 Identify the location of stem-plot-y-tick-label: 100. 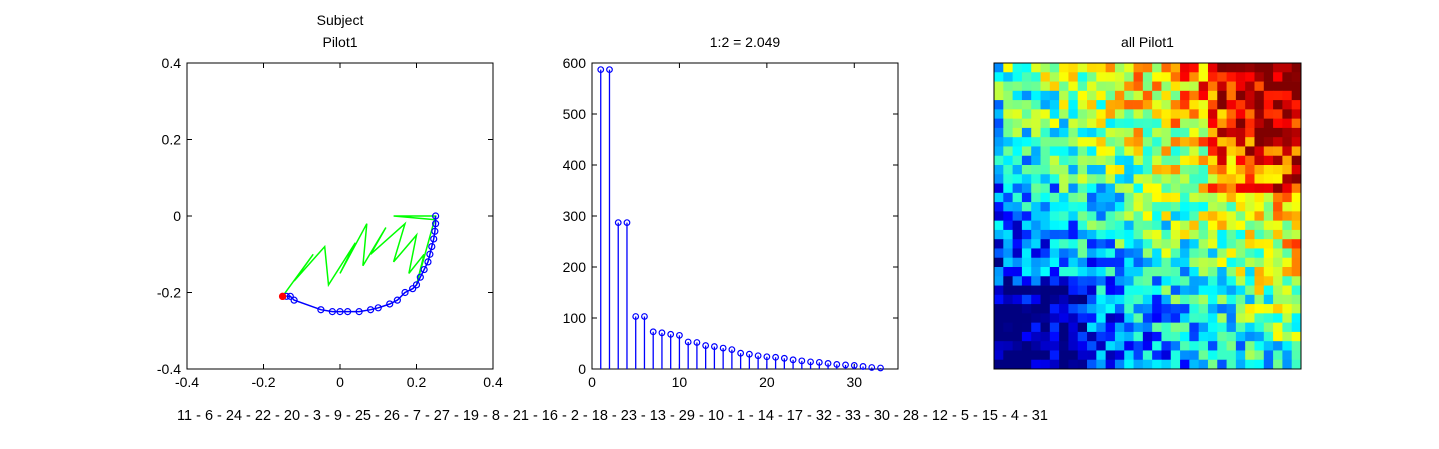
(575, 318).